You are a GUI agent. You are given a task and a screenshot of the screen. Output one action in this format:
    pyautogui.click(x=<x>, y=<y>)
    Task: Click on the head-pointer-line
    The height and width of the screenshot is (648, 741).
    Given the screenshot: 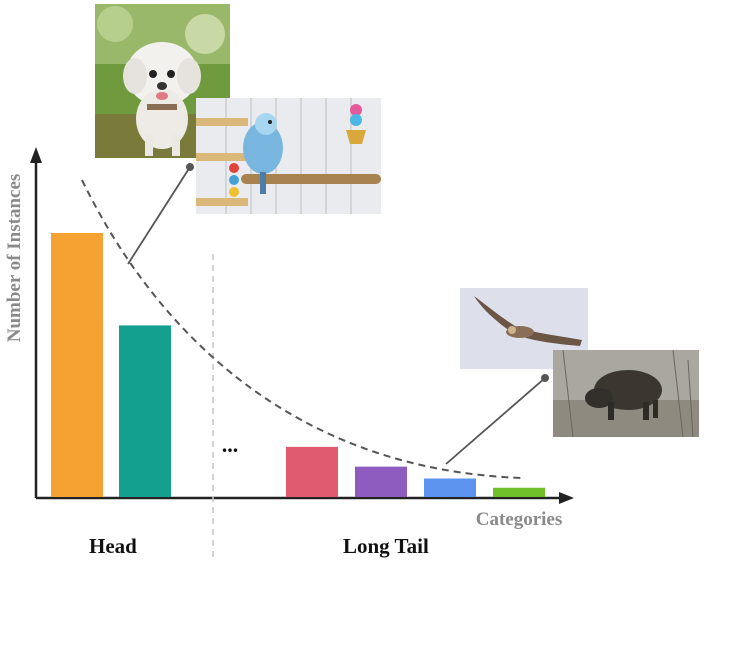 What is the action you would take?
    pyautogui.click(x=159, y=215)
    